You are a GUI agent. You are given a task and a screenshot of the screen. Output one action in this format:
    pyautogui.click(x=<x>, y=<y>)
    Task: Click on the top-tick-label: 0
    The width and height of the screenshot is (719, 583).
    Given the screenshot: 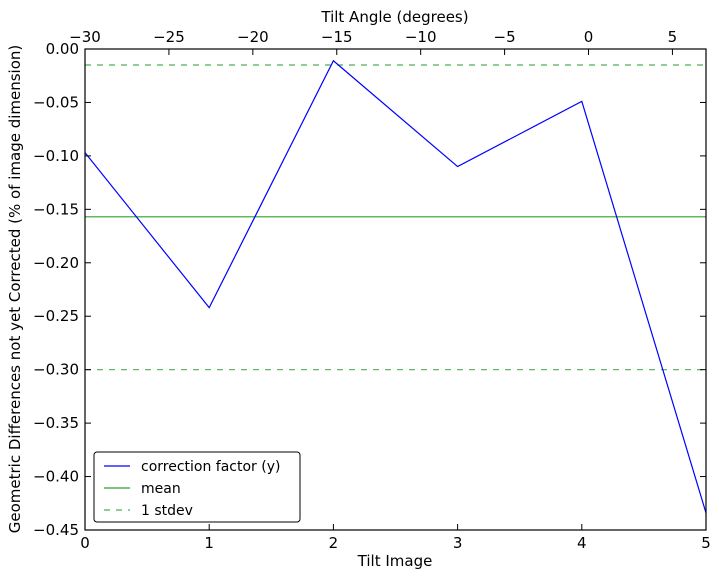 What is the action you would take?
    pyautogui.click(x=589, y=37)
    